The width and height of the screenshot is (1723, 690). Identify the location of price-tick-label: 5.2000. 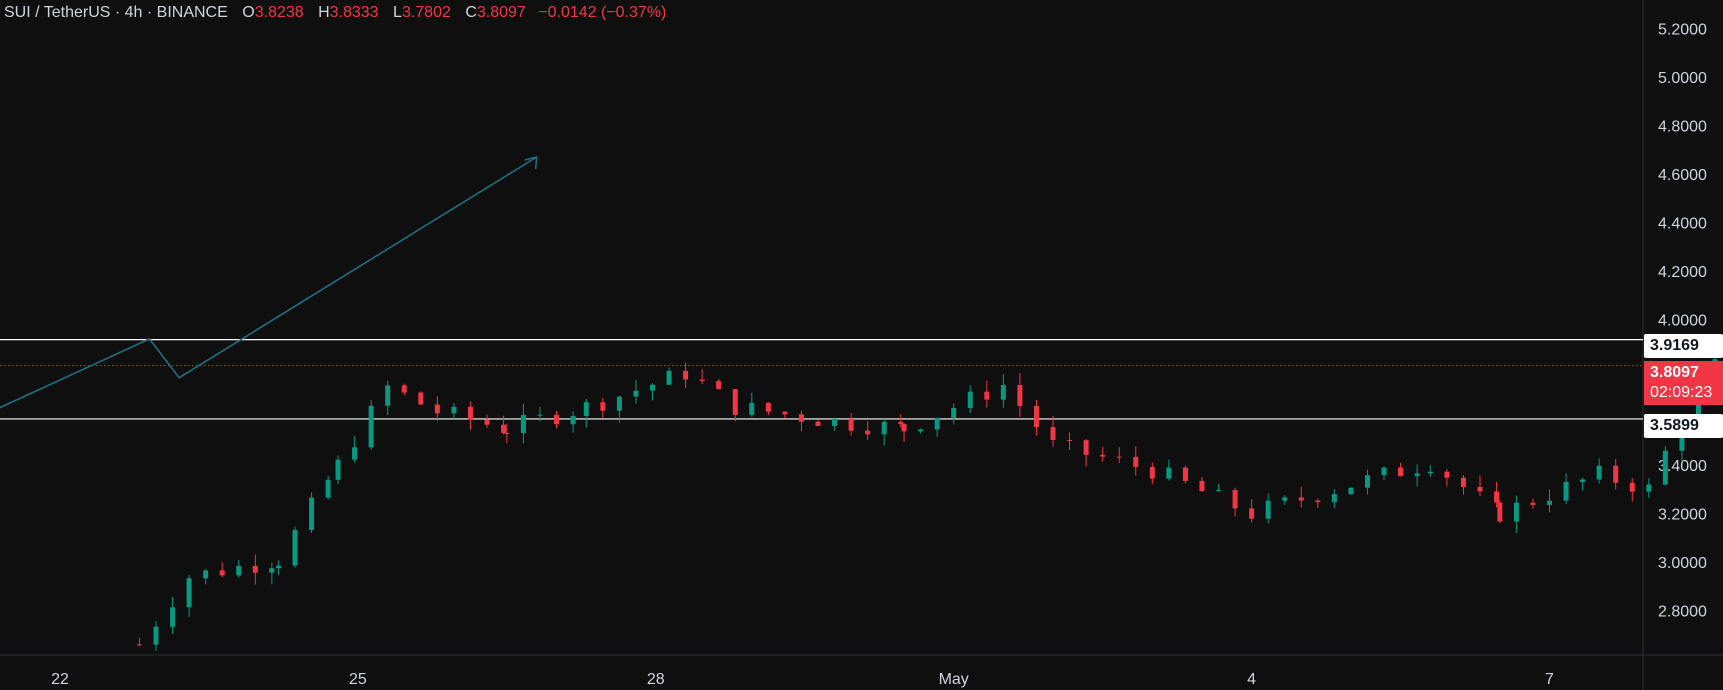
(1682, 30).